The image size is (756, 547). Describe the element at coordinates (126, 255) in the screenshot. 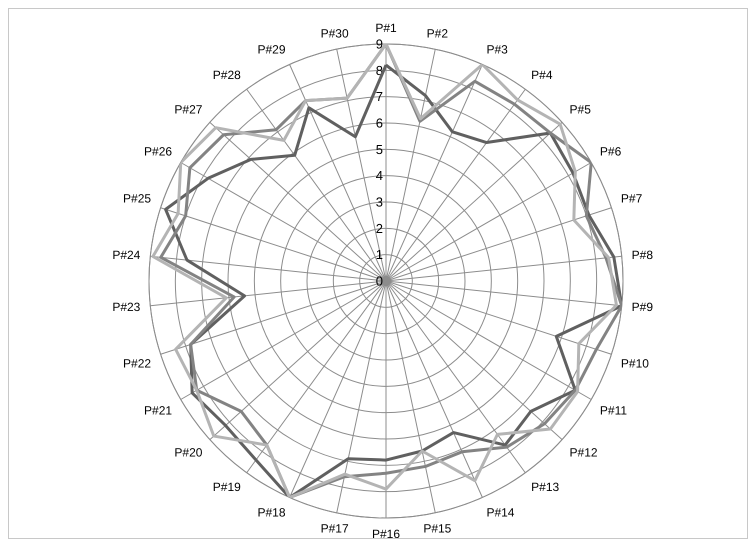

I see `spoke-label: P#24` at that location.